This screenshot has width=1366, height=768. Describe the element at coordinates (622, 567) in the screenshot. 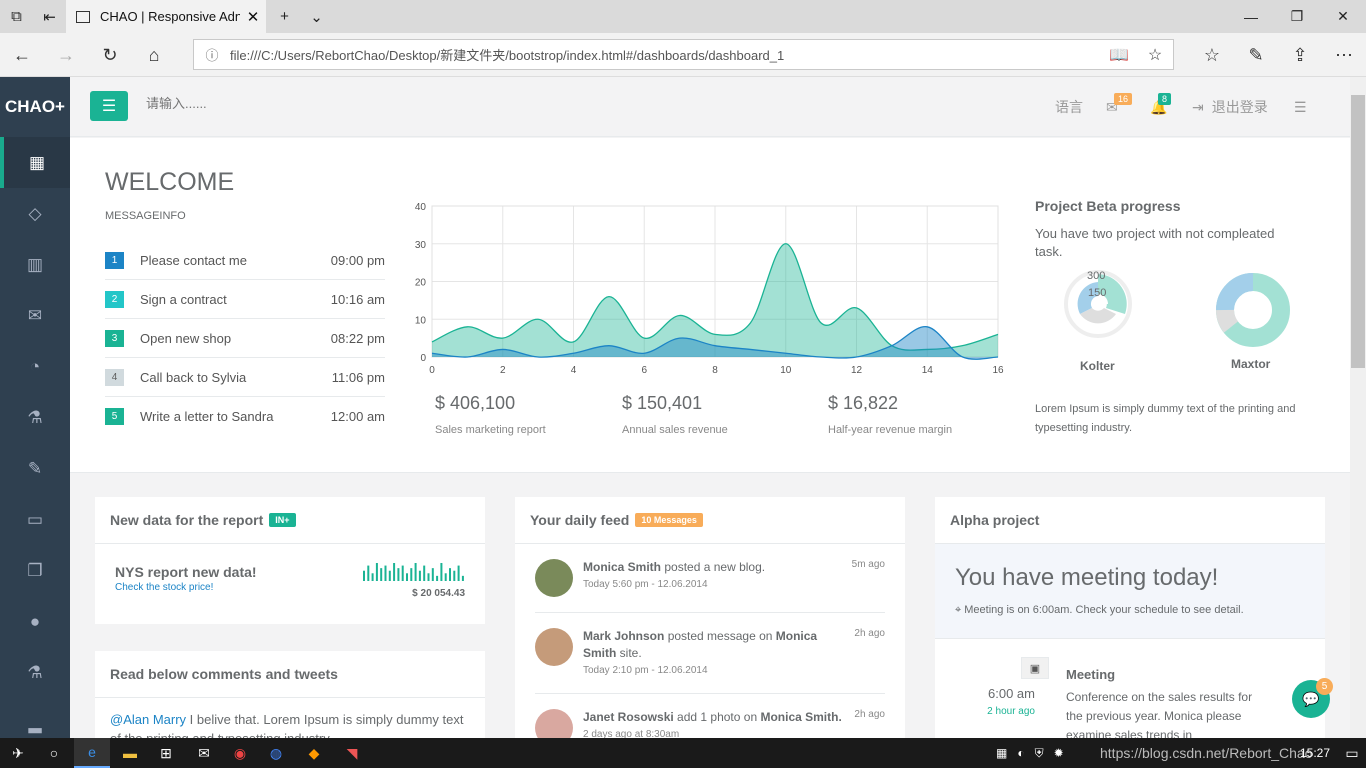

I see `feed-user: Monica Smith` at that location.